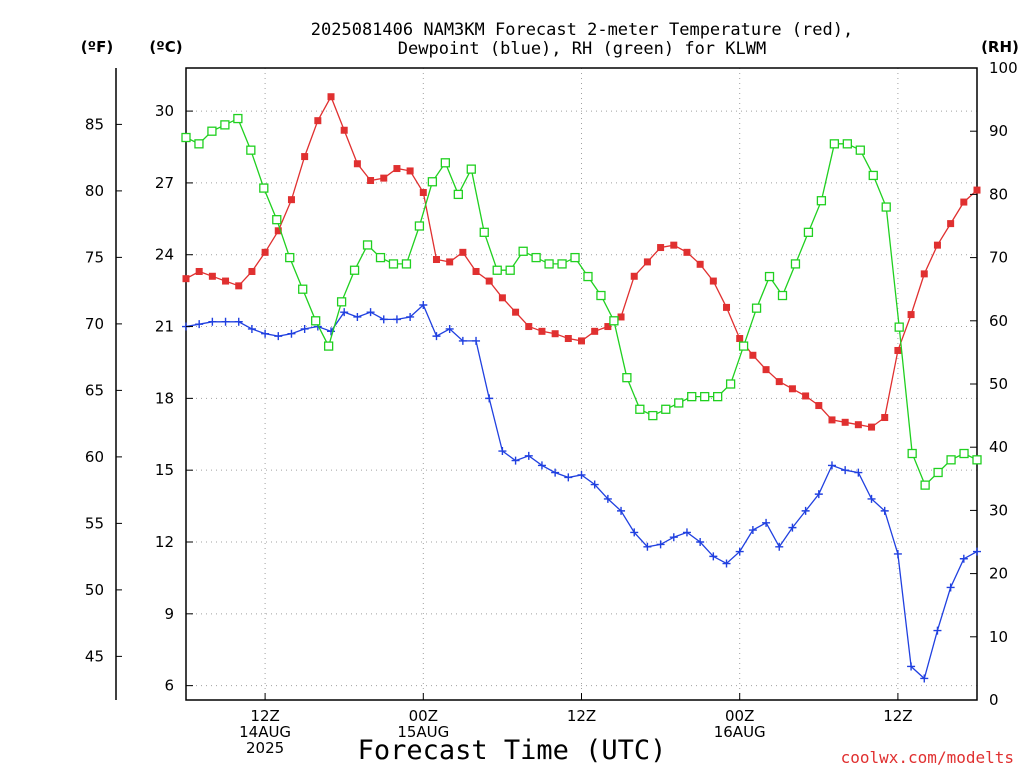 This screenshot has height=768, width=1024. What do you see at coordinates (927, 757) in the screenshot?
I see `credit-text: coolwx.com/modelts` at bounding box center [927, 757].